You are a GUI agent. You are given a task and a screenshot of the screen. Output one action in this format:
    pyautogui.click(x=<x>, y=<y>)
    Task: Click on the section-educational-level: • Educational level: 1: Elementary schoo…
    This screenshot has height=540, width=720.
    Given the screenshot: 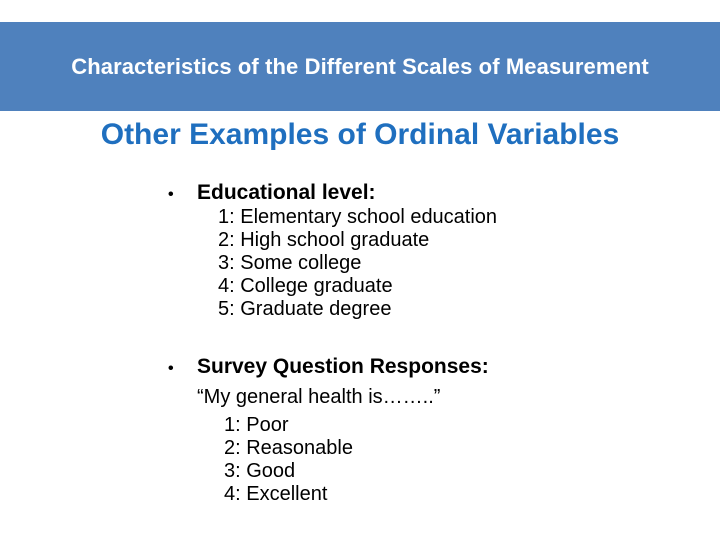 What is the action you would take?
    pyautogui.click(x=332, y=251)
    